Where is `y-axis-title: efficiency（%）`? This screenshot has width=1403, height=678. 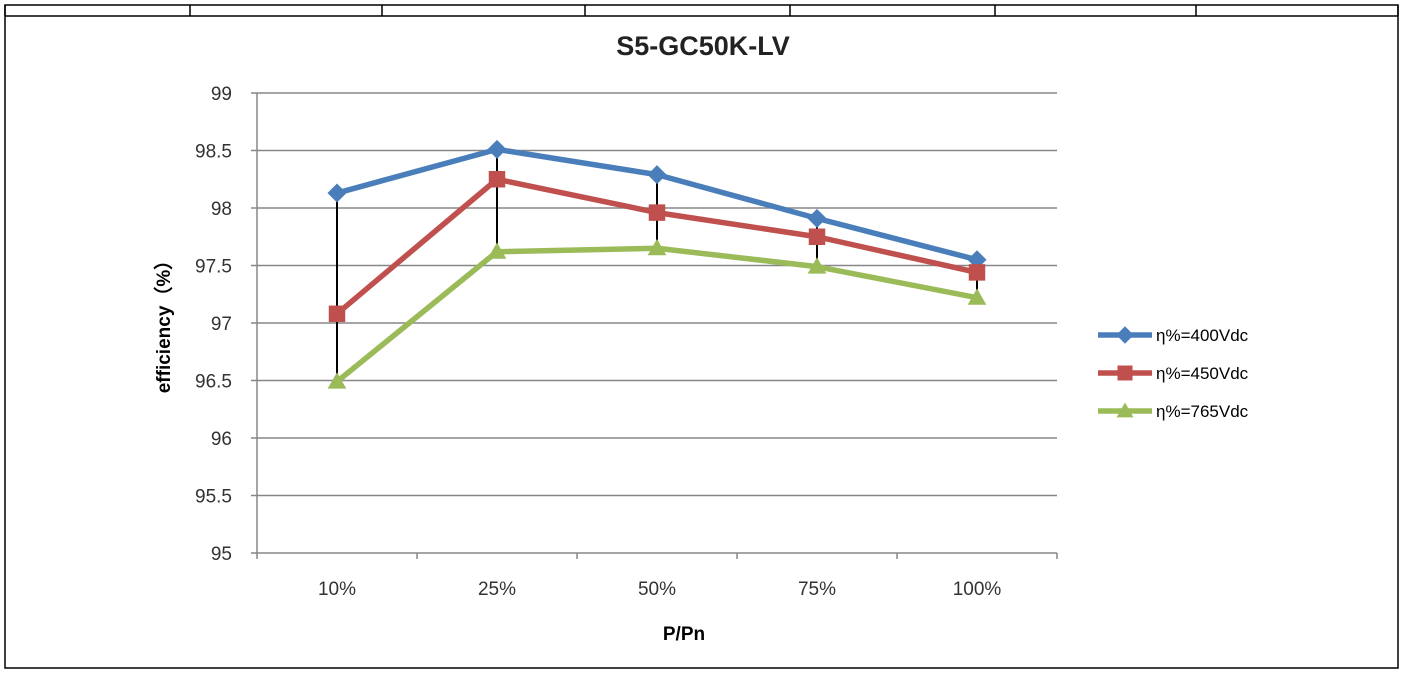 y-axis-title: efficiency（%） is located at coordinates (163, 322).